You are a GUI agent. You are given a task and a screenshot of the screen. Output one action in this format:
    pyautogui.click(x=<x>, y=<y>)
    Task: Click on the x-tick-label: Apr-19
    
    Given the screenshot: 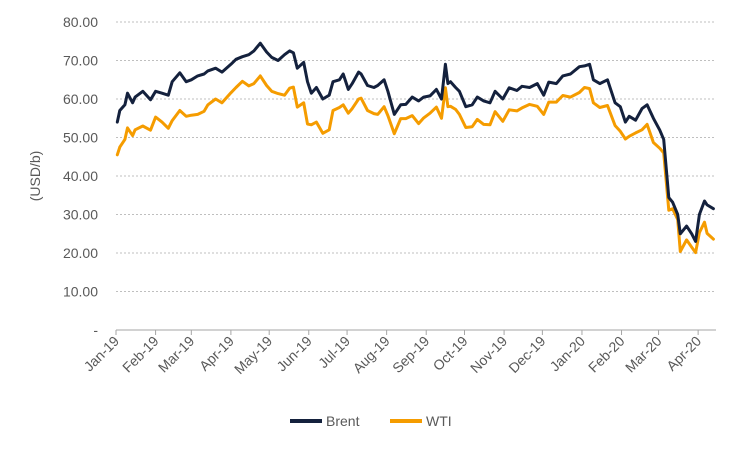 What is the action you would take?
    pyautogui.click(x=216, y=353)
    